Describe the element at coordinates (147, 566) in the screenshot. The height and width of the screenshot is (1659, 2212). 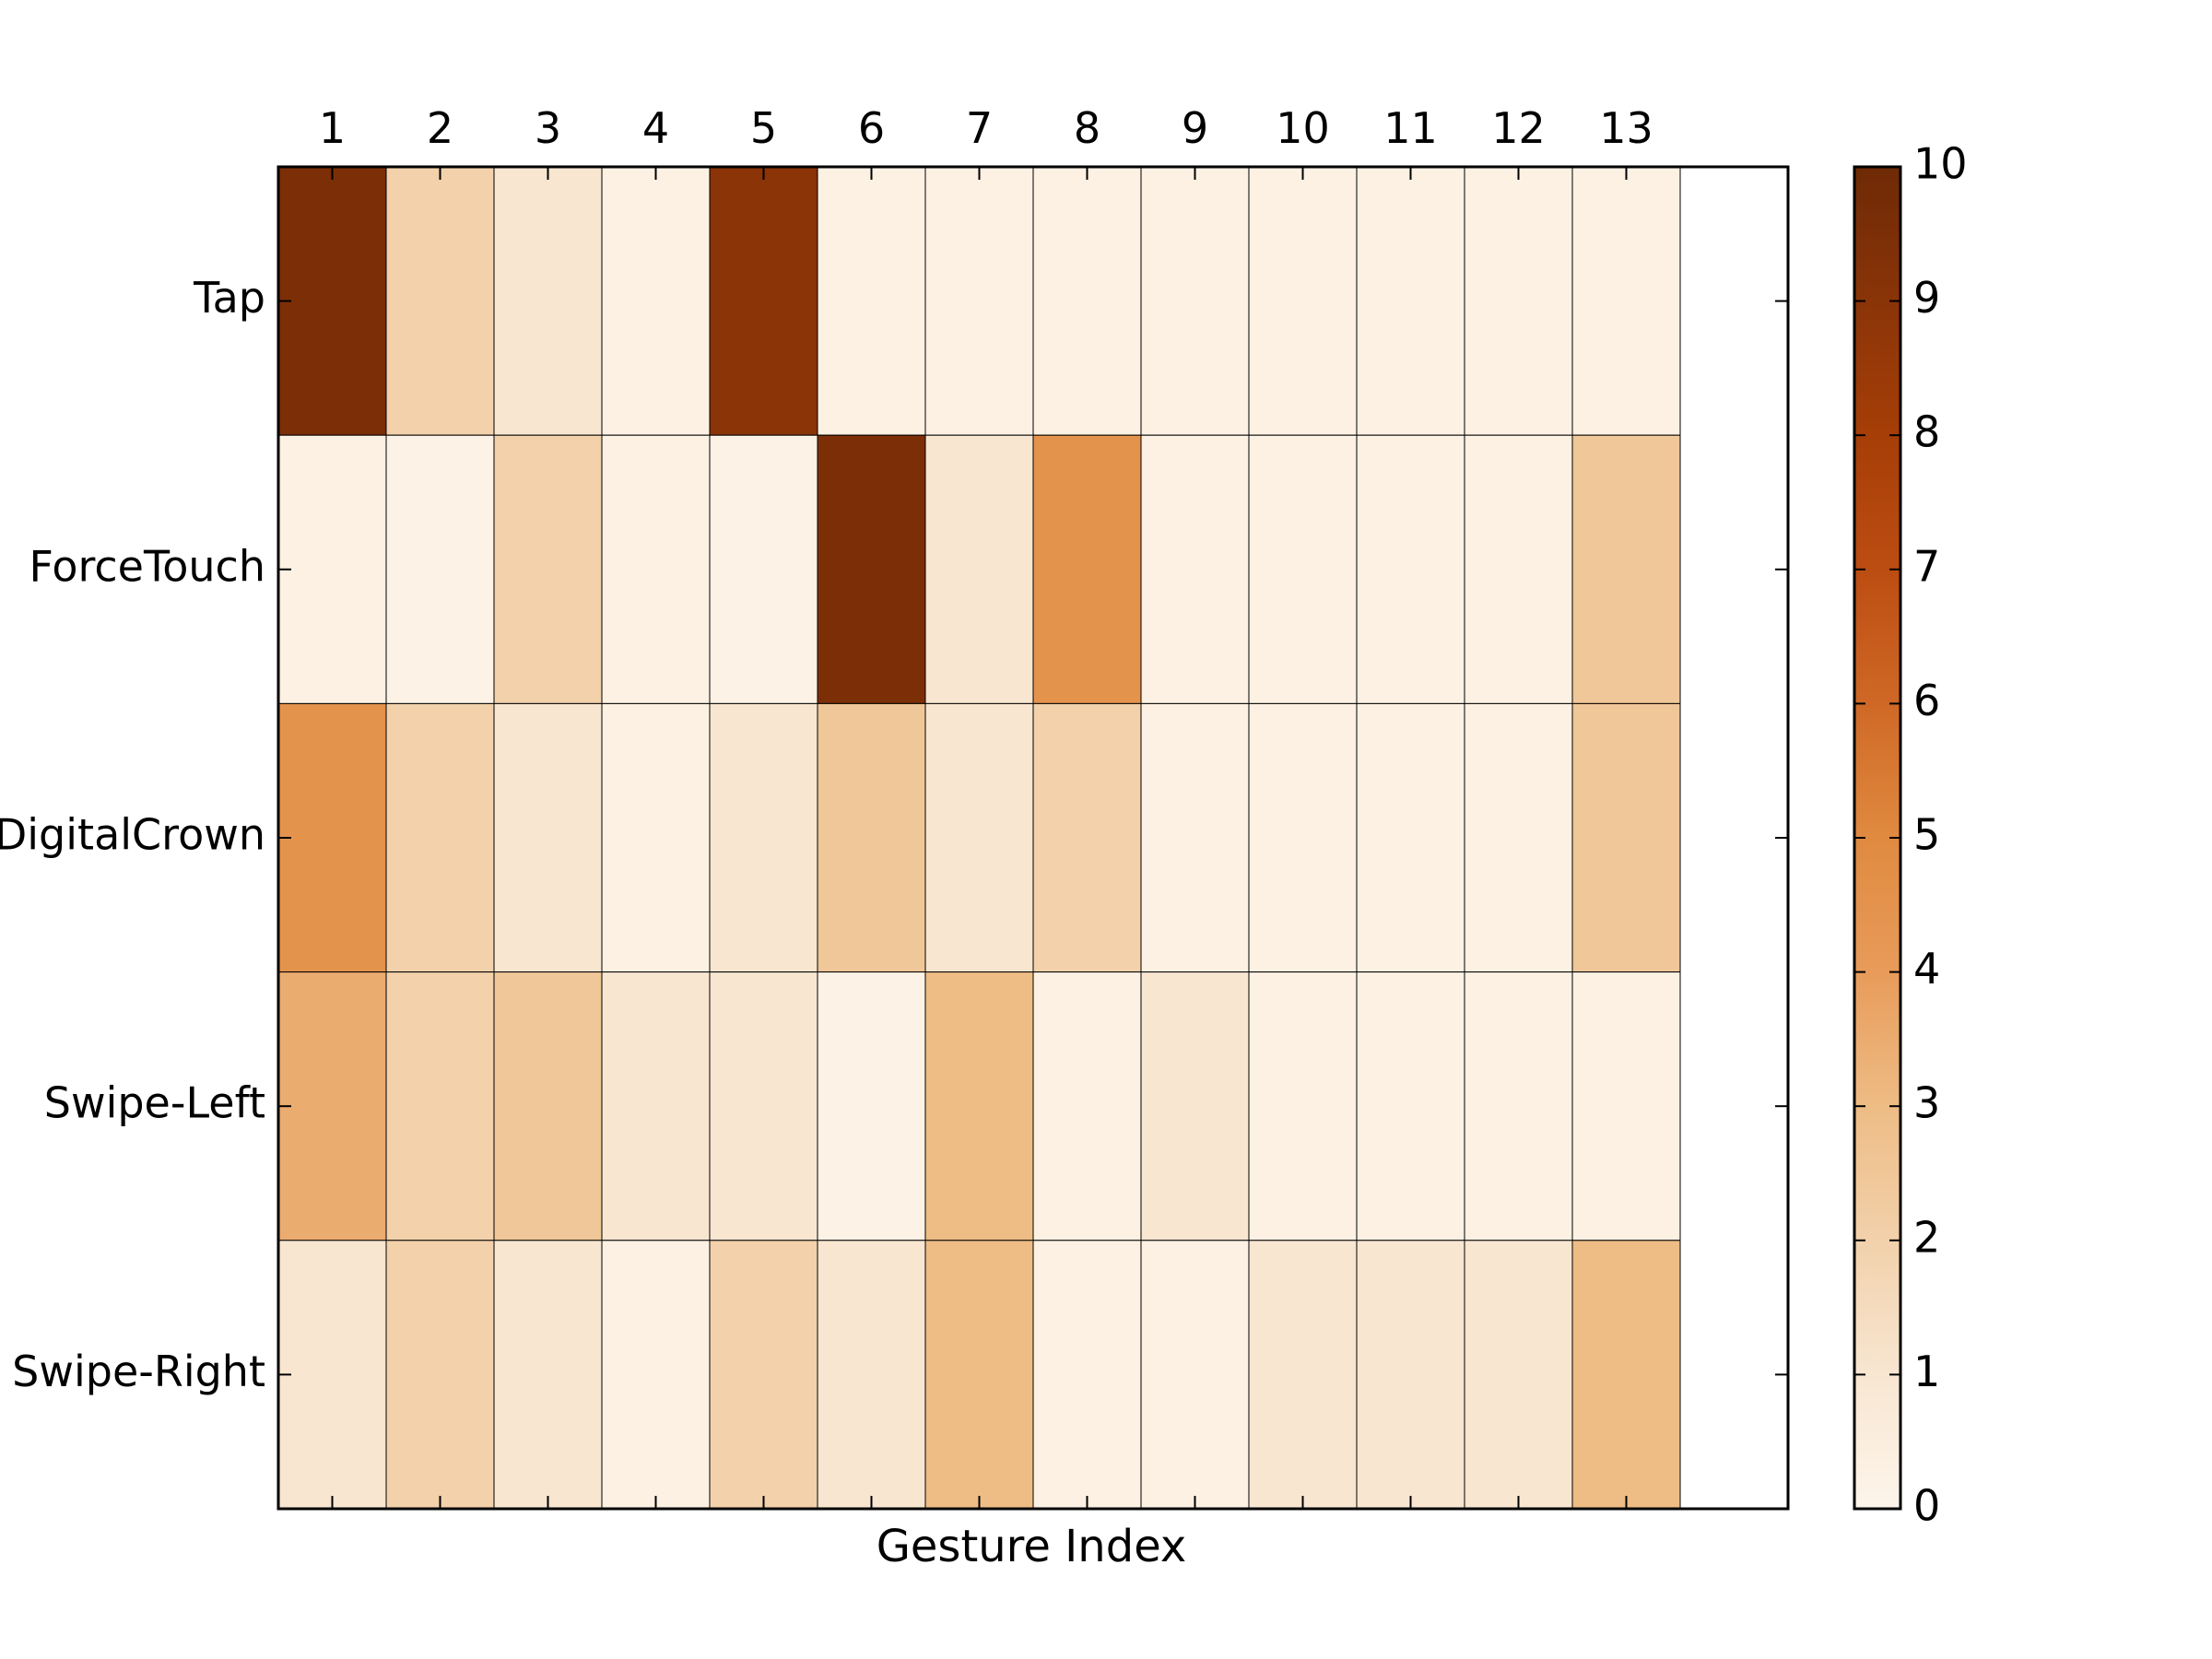
I see `y-tick-label: ForceTouch` at that location.